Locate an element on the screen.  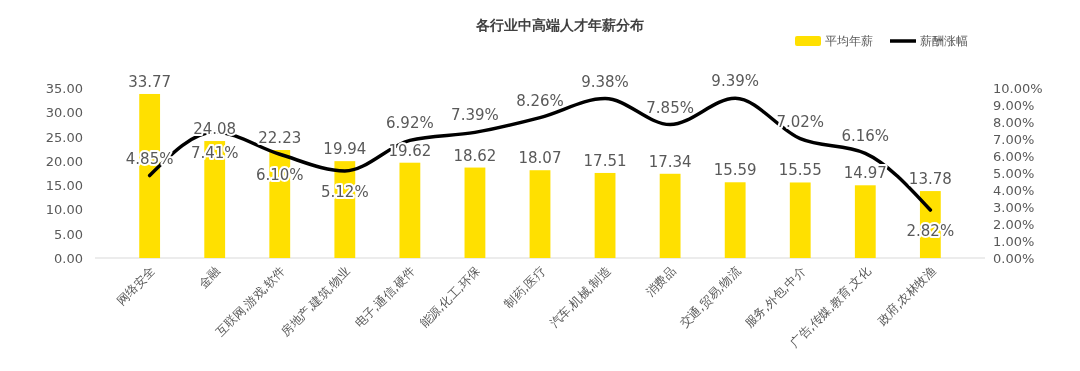
x-tick-label: 网络安全 is located at coordinates (135, 286).